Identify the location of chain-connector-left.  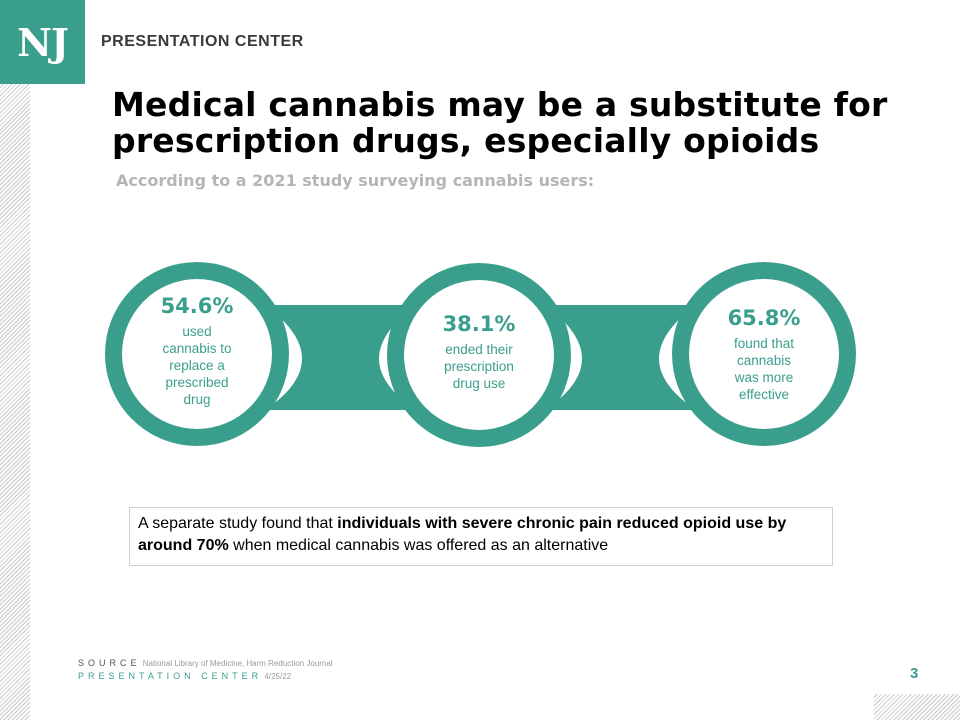
(340, 357).